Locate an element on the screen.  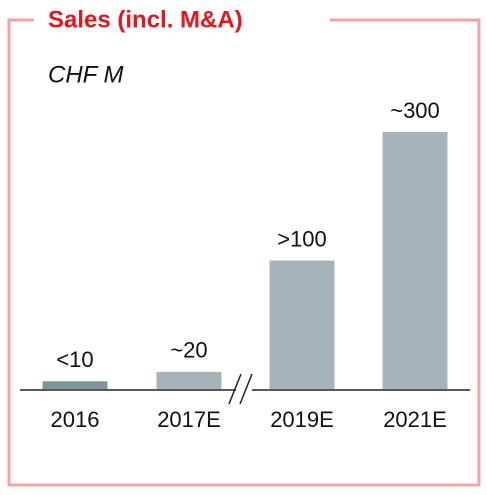
chart-title: Sales (incl. M&A) is located at coordinates (145, 19).